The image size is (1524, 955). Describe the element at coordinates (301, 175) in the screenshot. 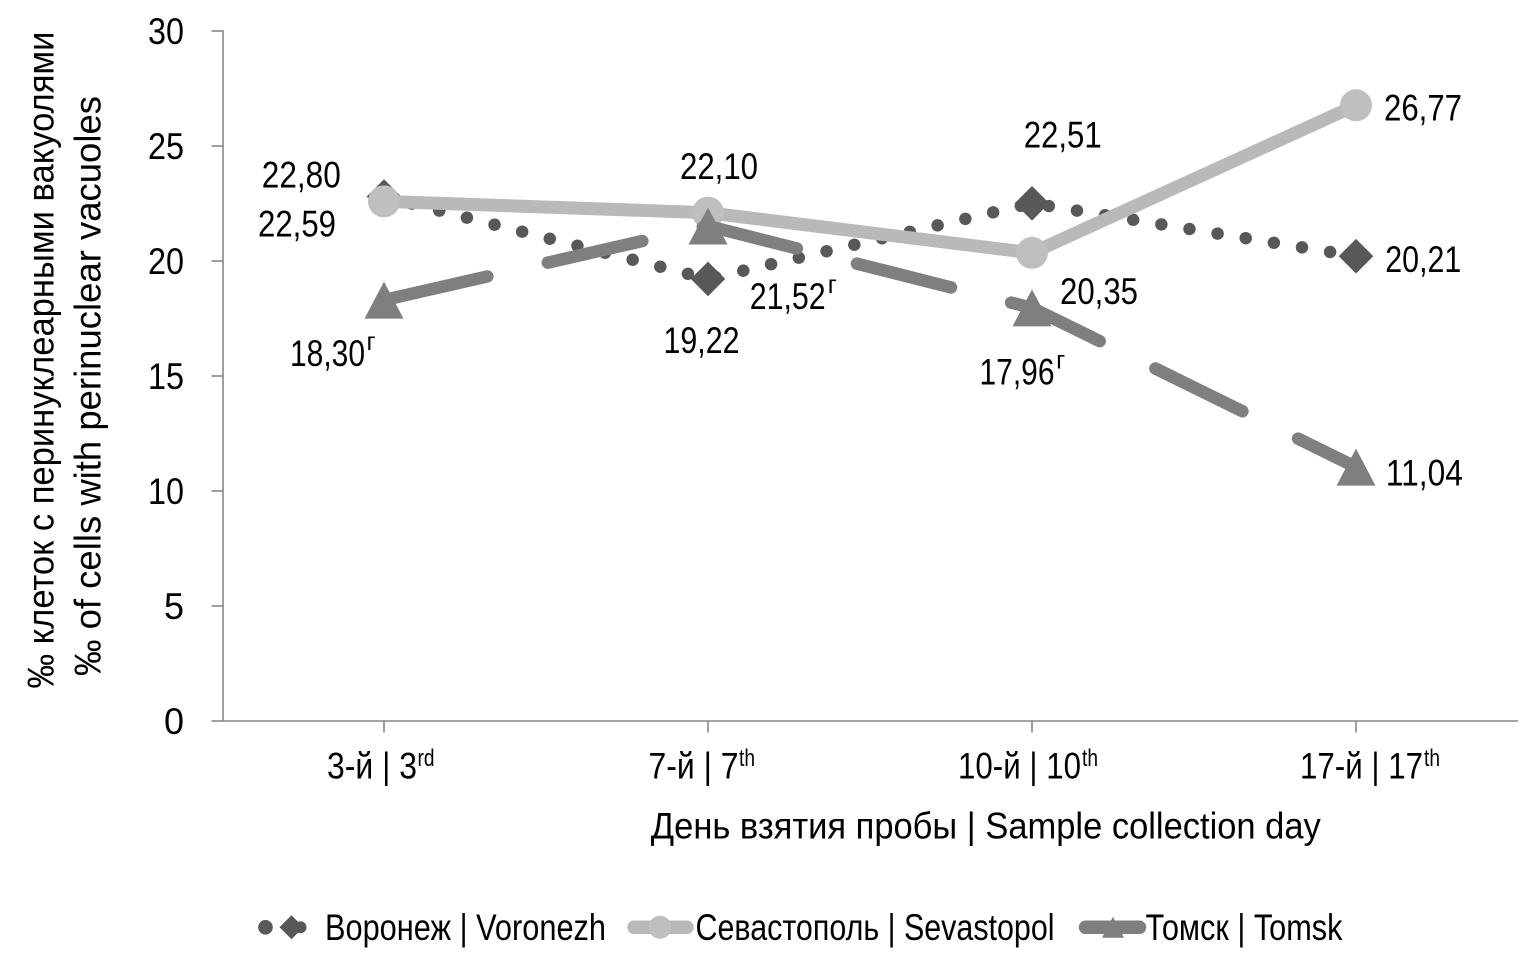

I see `svg-text: 22,80` at that location.